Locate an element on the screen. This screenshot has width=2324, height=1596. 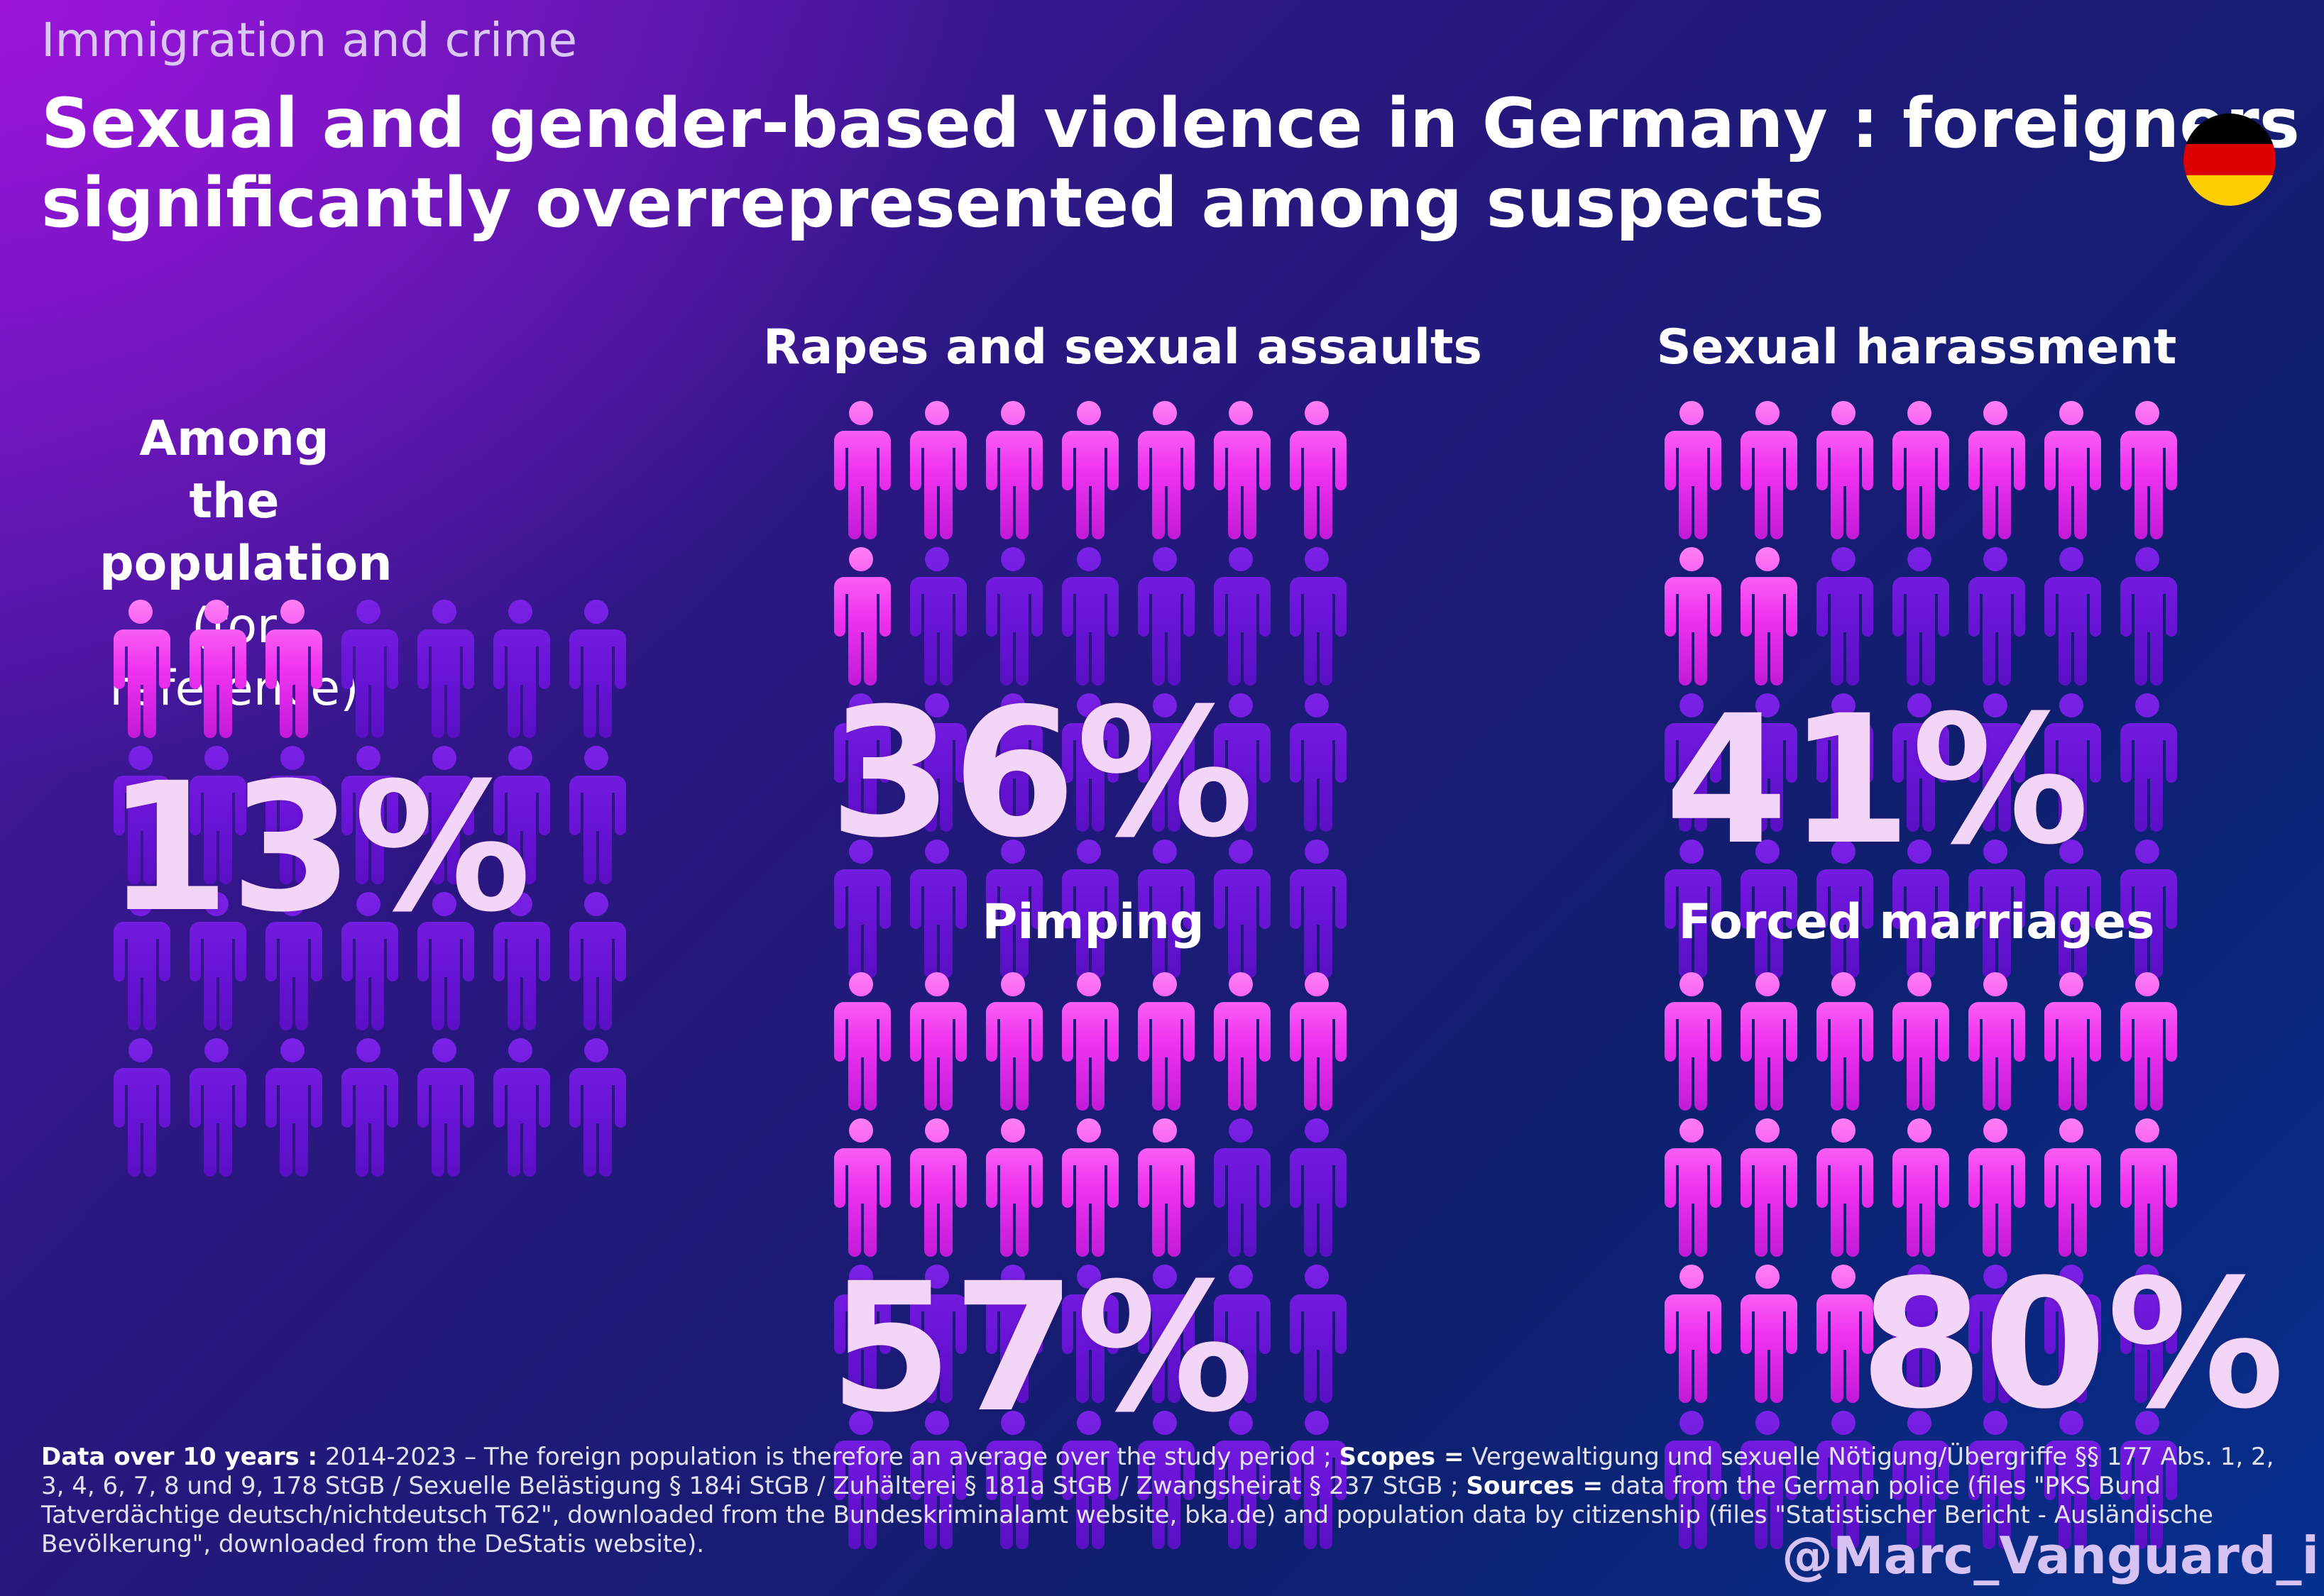
footnote-scopes-label: Scopes = is located at coordinates (1401, 1457).